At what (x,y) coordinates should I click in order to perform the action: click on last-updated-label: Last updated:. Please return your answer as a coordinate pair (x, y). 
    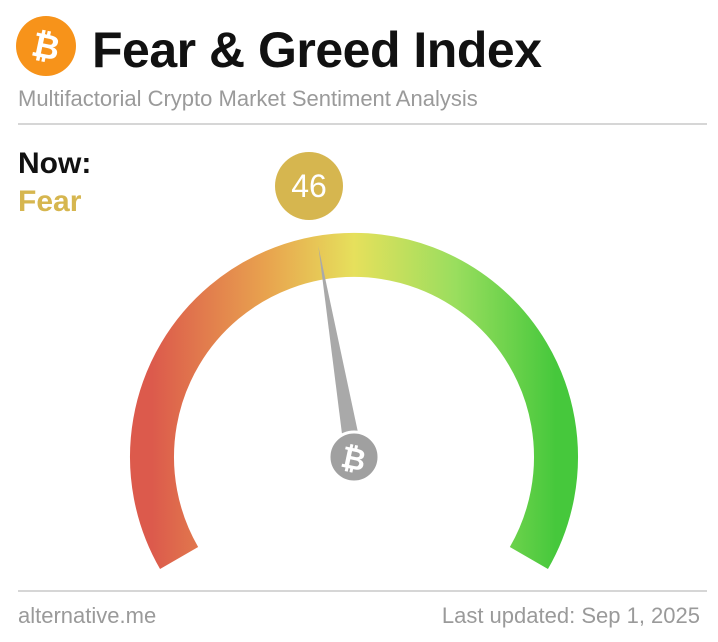
    Looking at the image, I should click on (508, 615).